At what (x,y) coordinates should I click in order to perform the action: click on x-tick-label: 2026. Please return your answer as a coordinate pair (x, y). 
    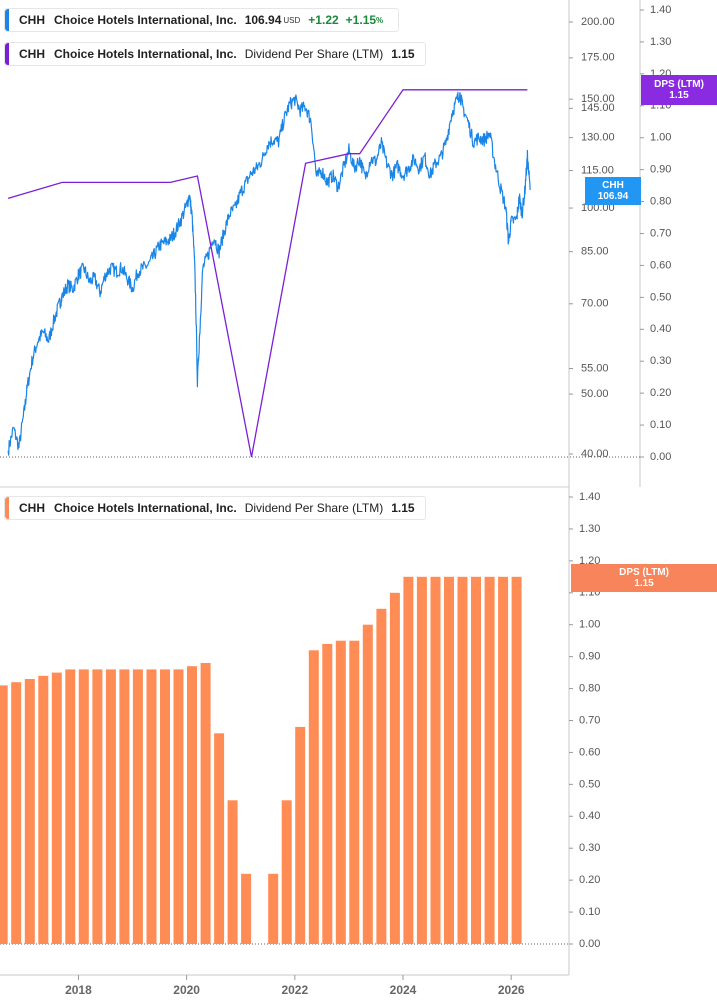
    Looking at the image, I should click on (511, 990).